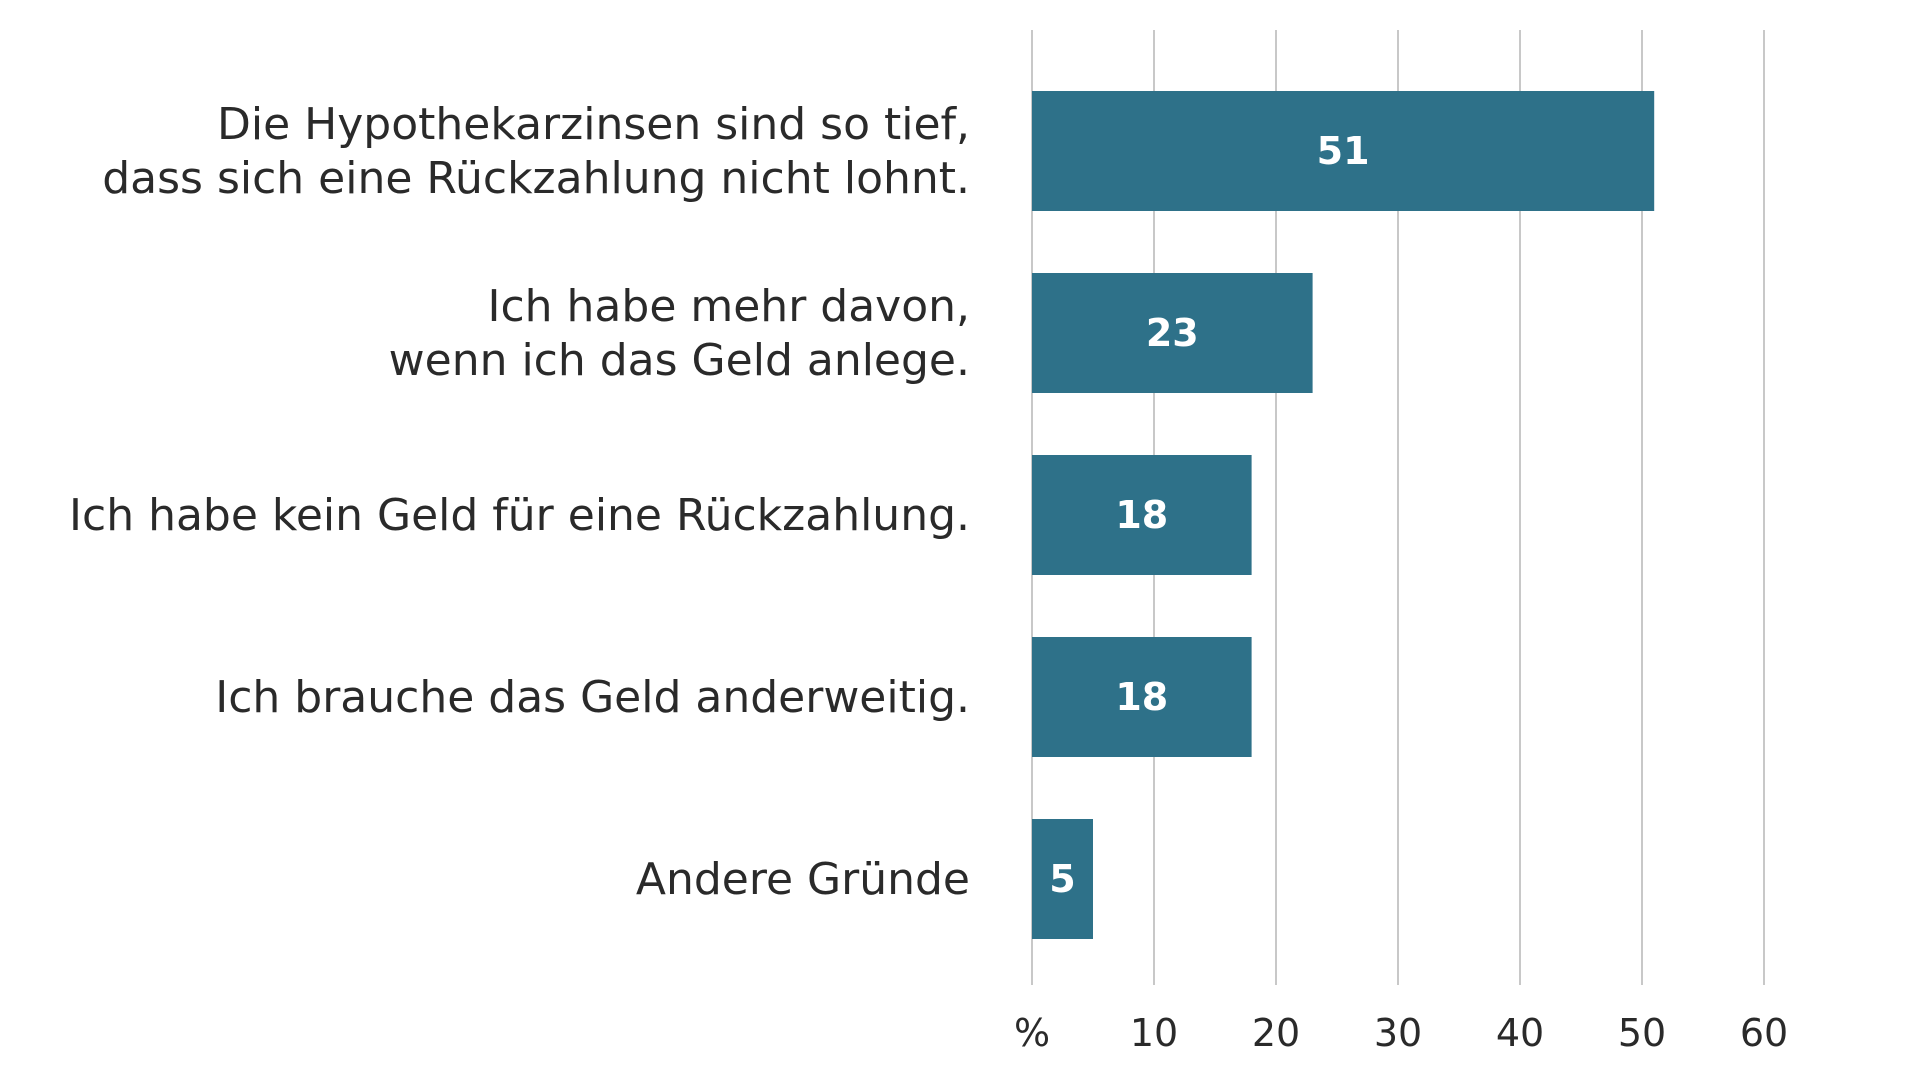 The image size is (1920, 1080). What do you see at coordinates (536, 178) in the screenshot?
I see `category-label: dass sich eine Rückzahlung nicht lohnt.` at bounding box center [536, 178].